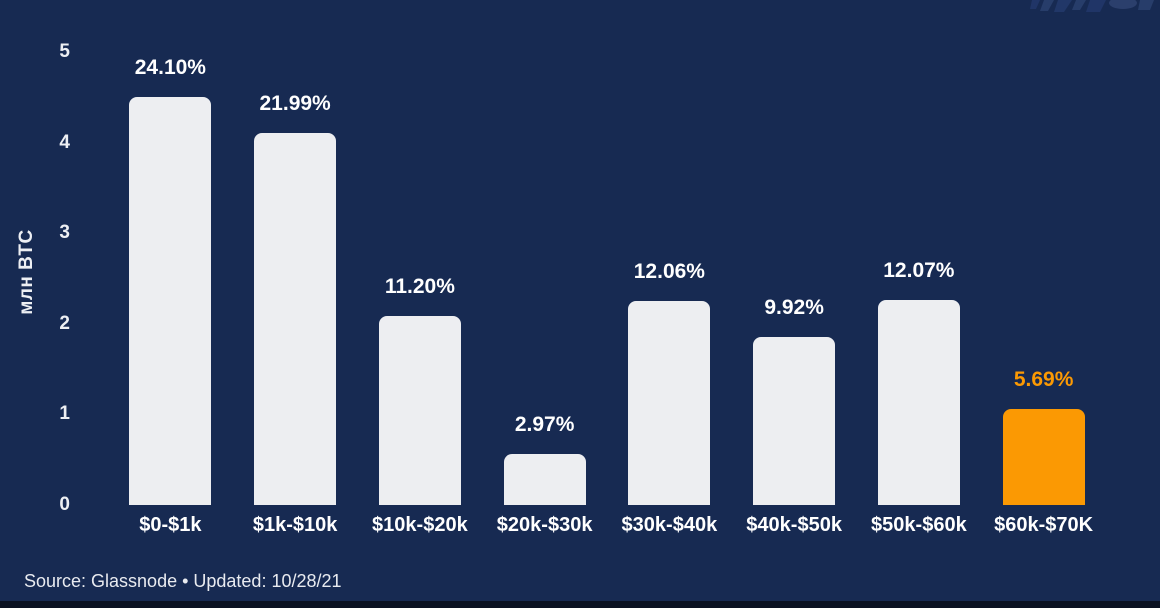  I want to click on bar-value-label: 21.99%, so click(295, 103).